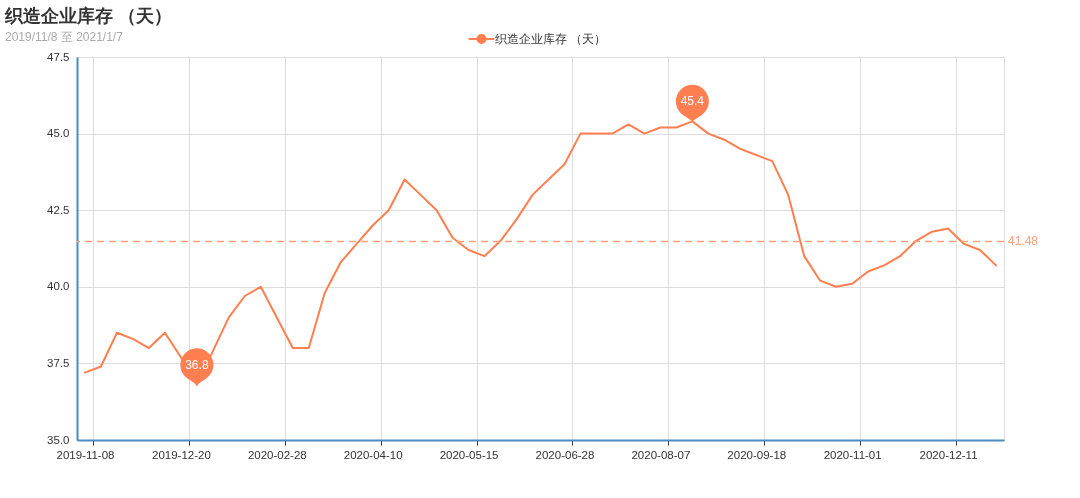  Describe the element at coordinates (757, 454) in the screenshot. I see `x-tick-label: 2020-09-18` at that location.